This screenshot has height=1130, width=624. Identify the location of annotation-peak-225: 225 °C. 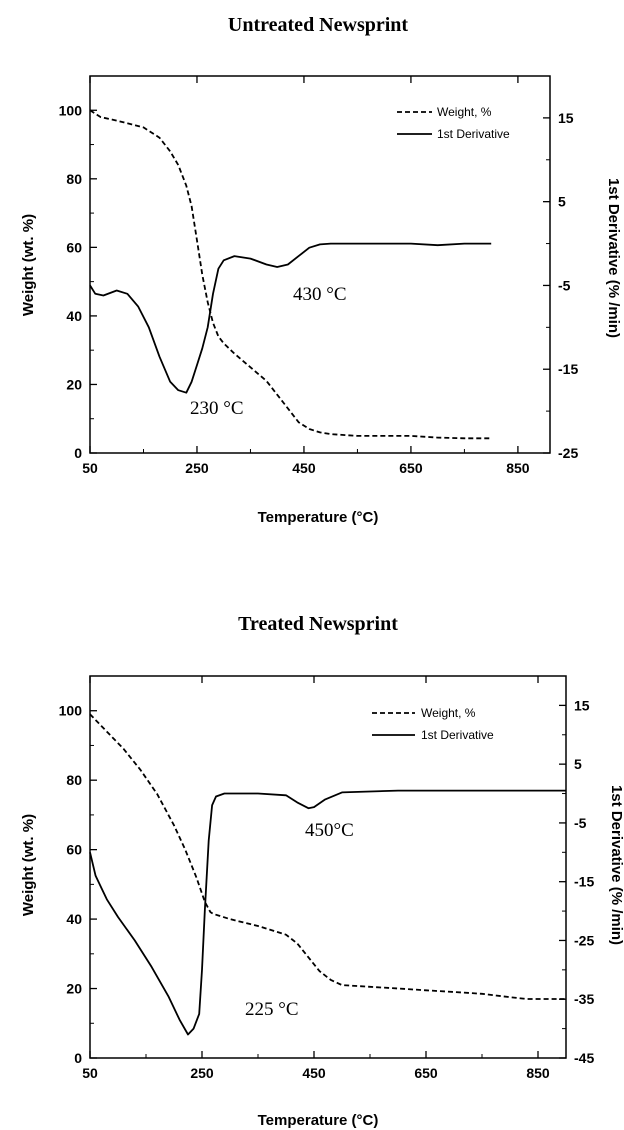
(272, 1009).